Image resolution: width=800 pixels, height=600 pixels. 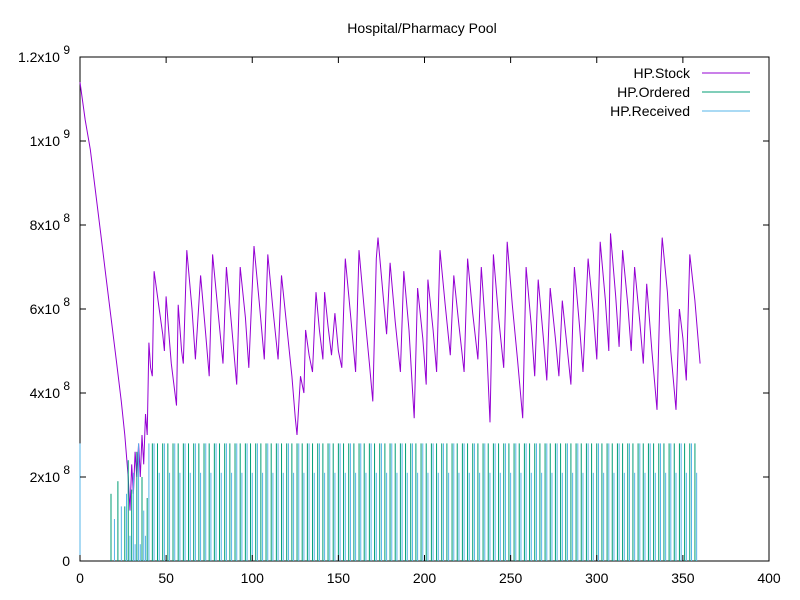 I want to click on y-tick-label-4: 8x10 8, so click(x=50, y=222).